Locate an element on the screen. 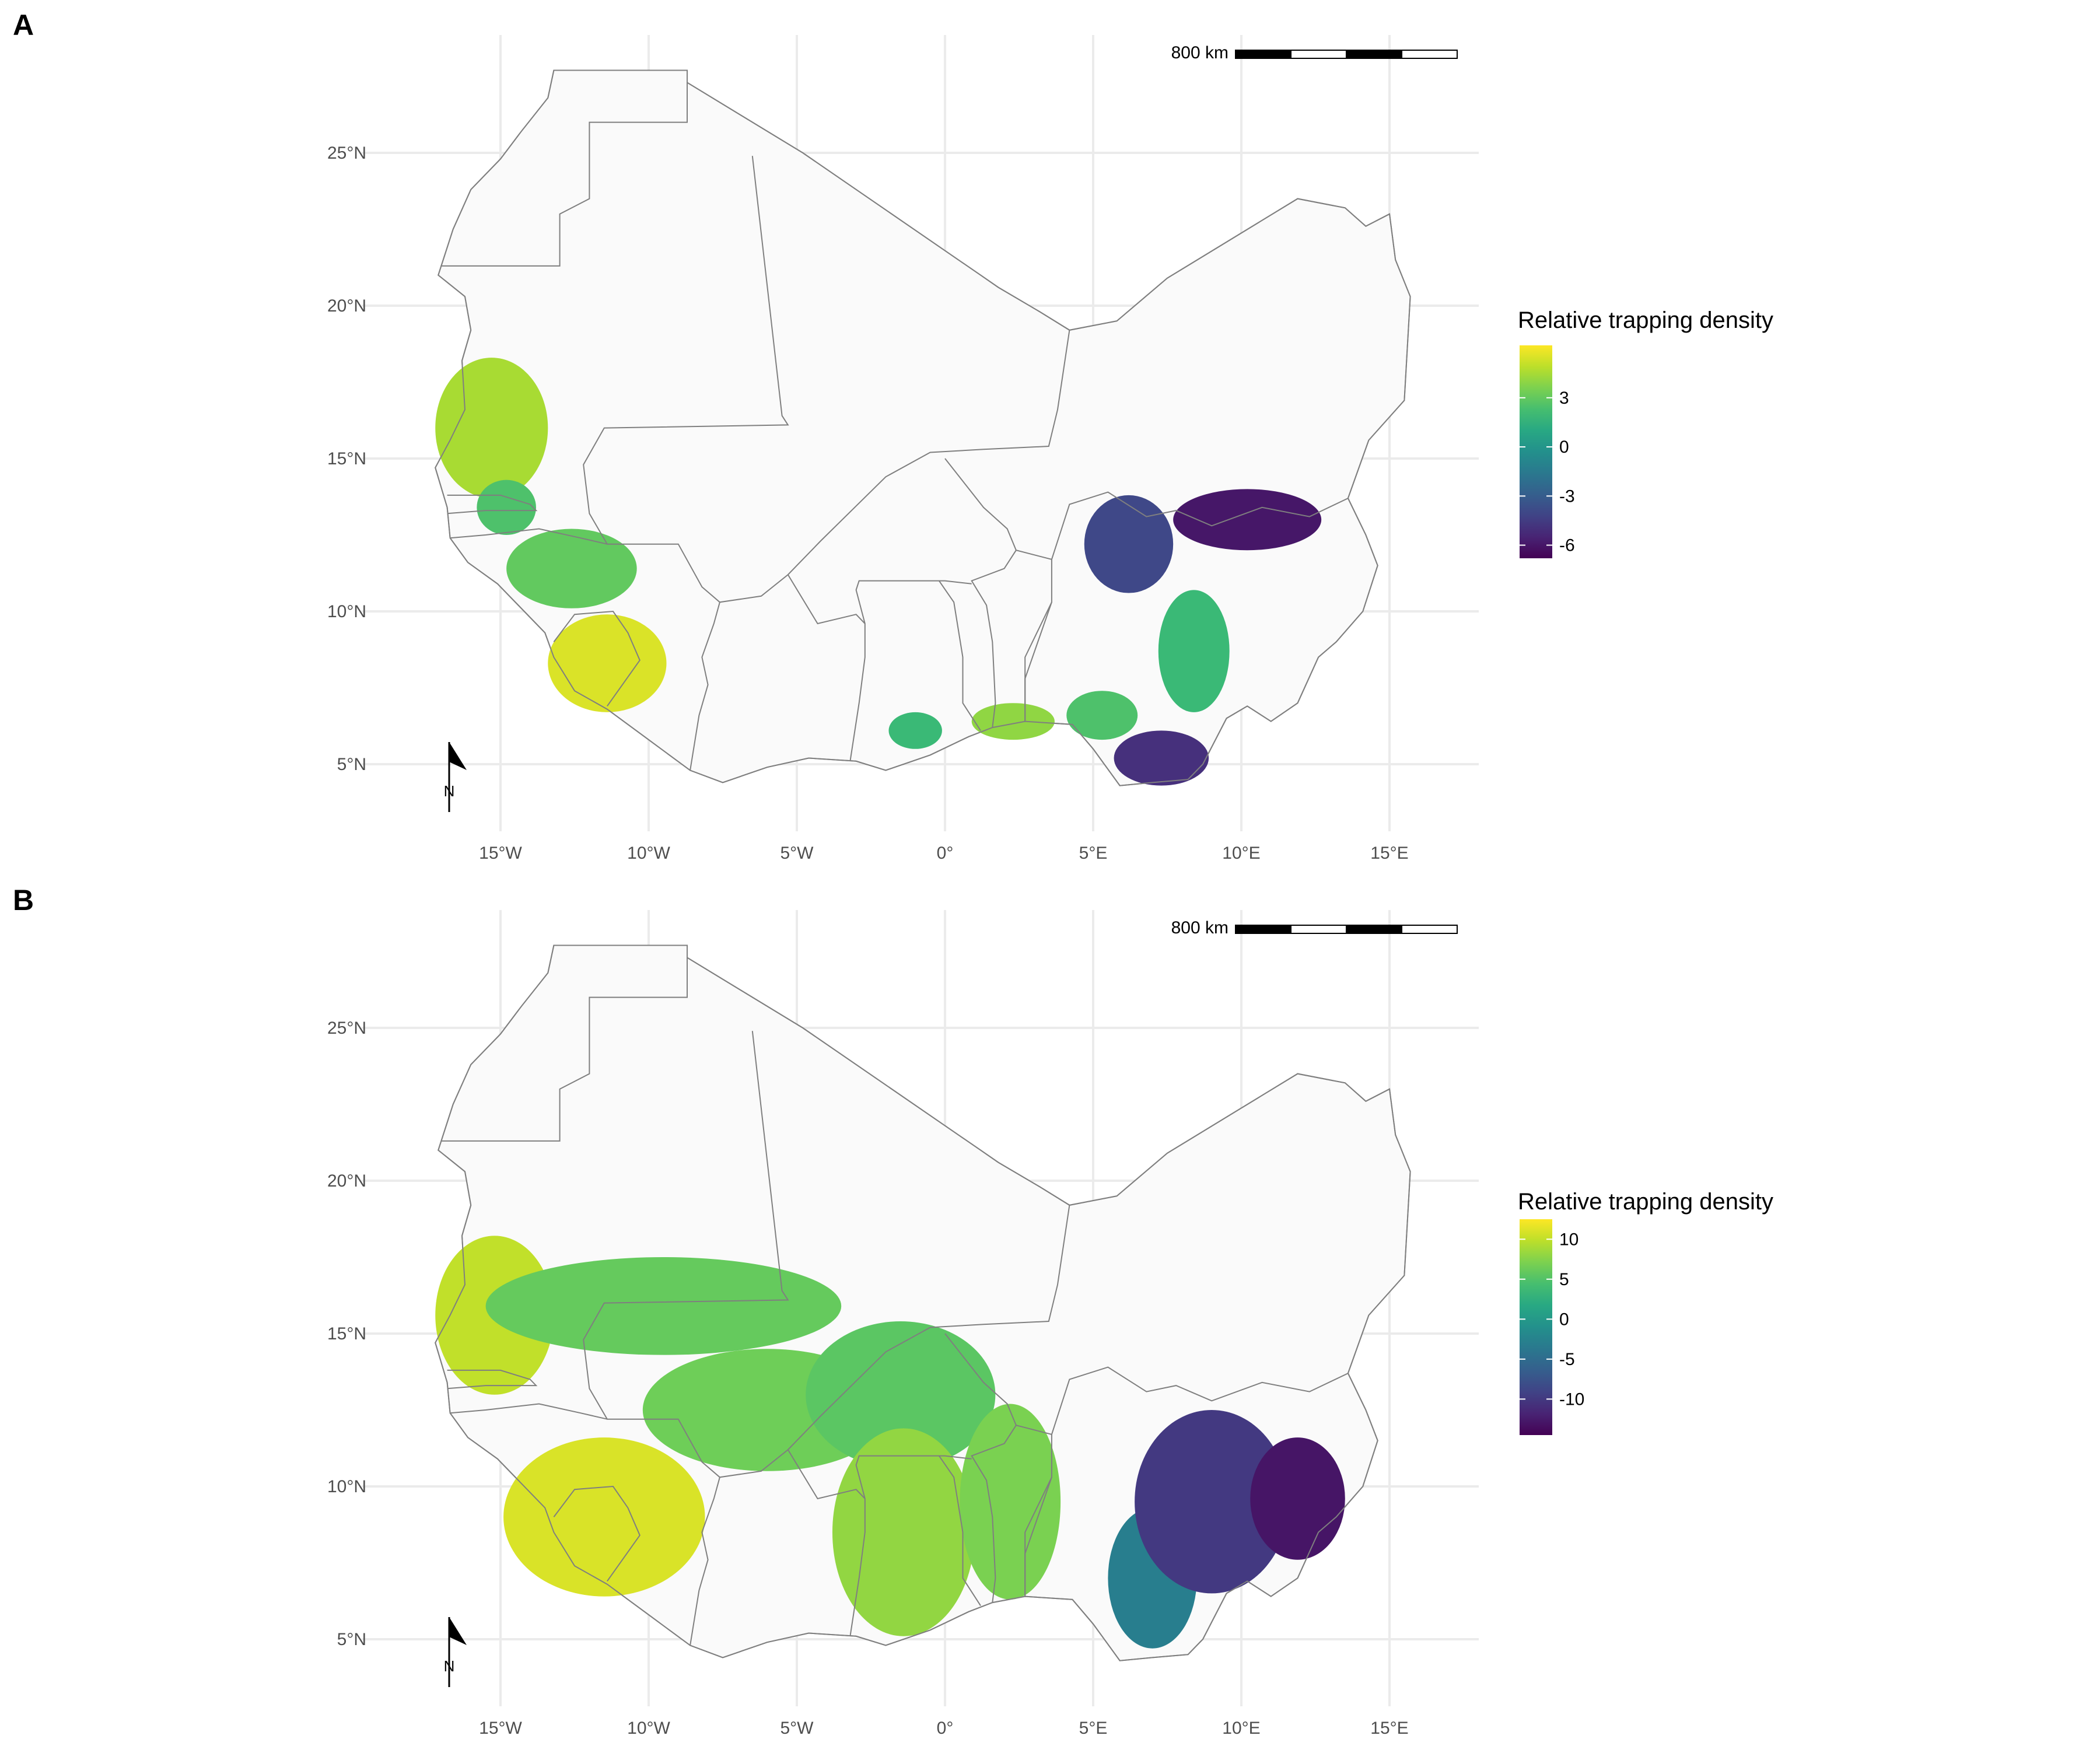 This screenshot has height=1753, width=2100. legend-tick-label: -10 is located at coordinates (1571, 1399).